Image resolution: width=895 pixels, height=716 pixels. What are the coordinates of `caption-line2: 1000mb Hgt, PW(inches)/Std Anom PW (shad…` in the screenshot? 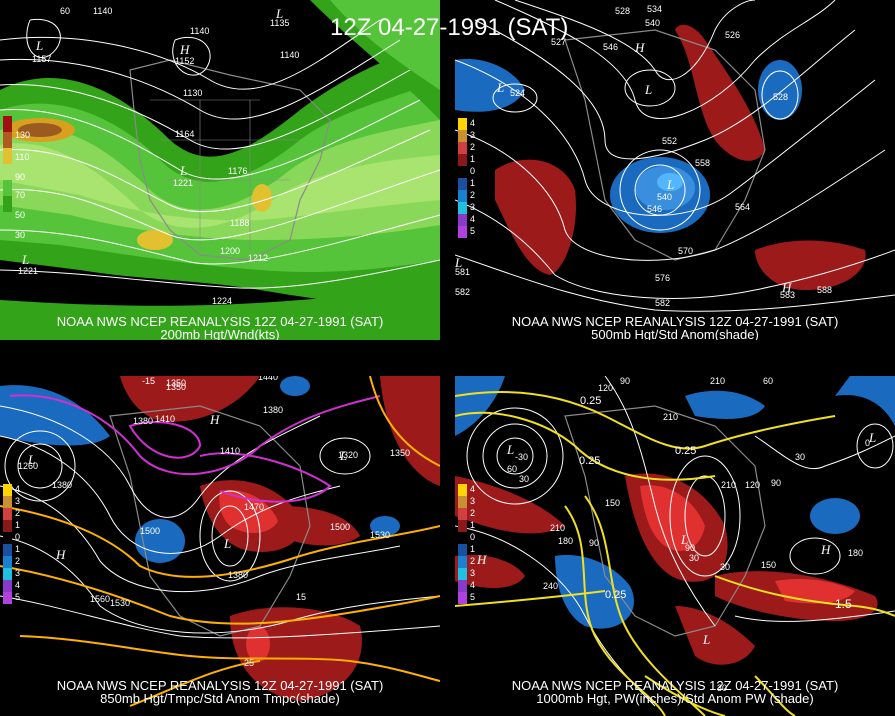 It's located at (675, 698).